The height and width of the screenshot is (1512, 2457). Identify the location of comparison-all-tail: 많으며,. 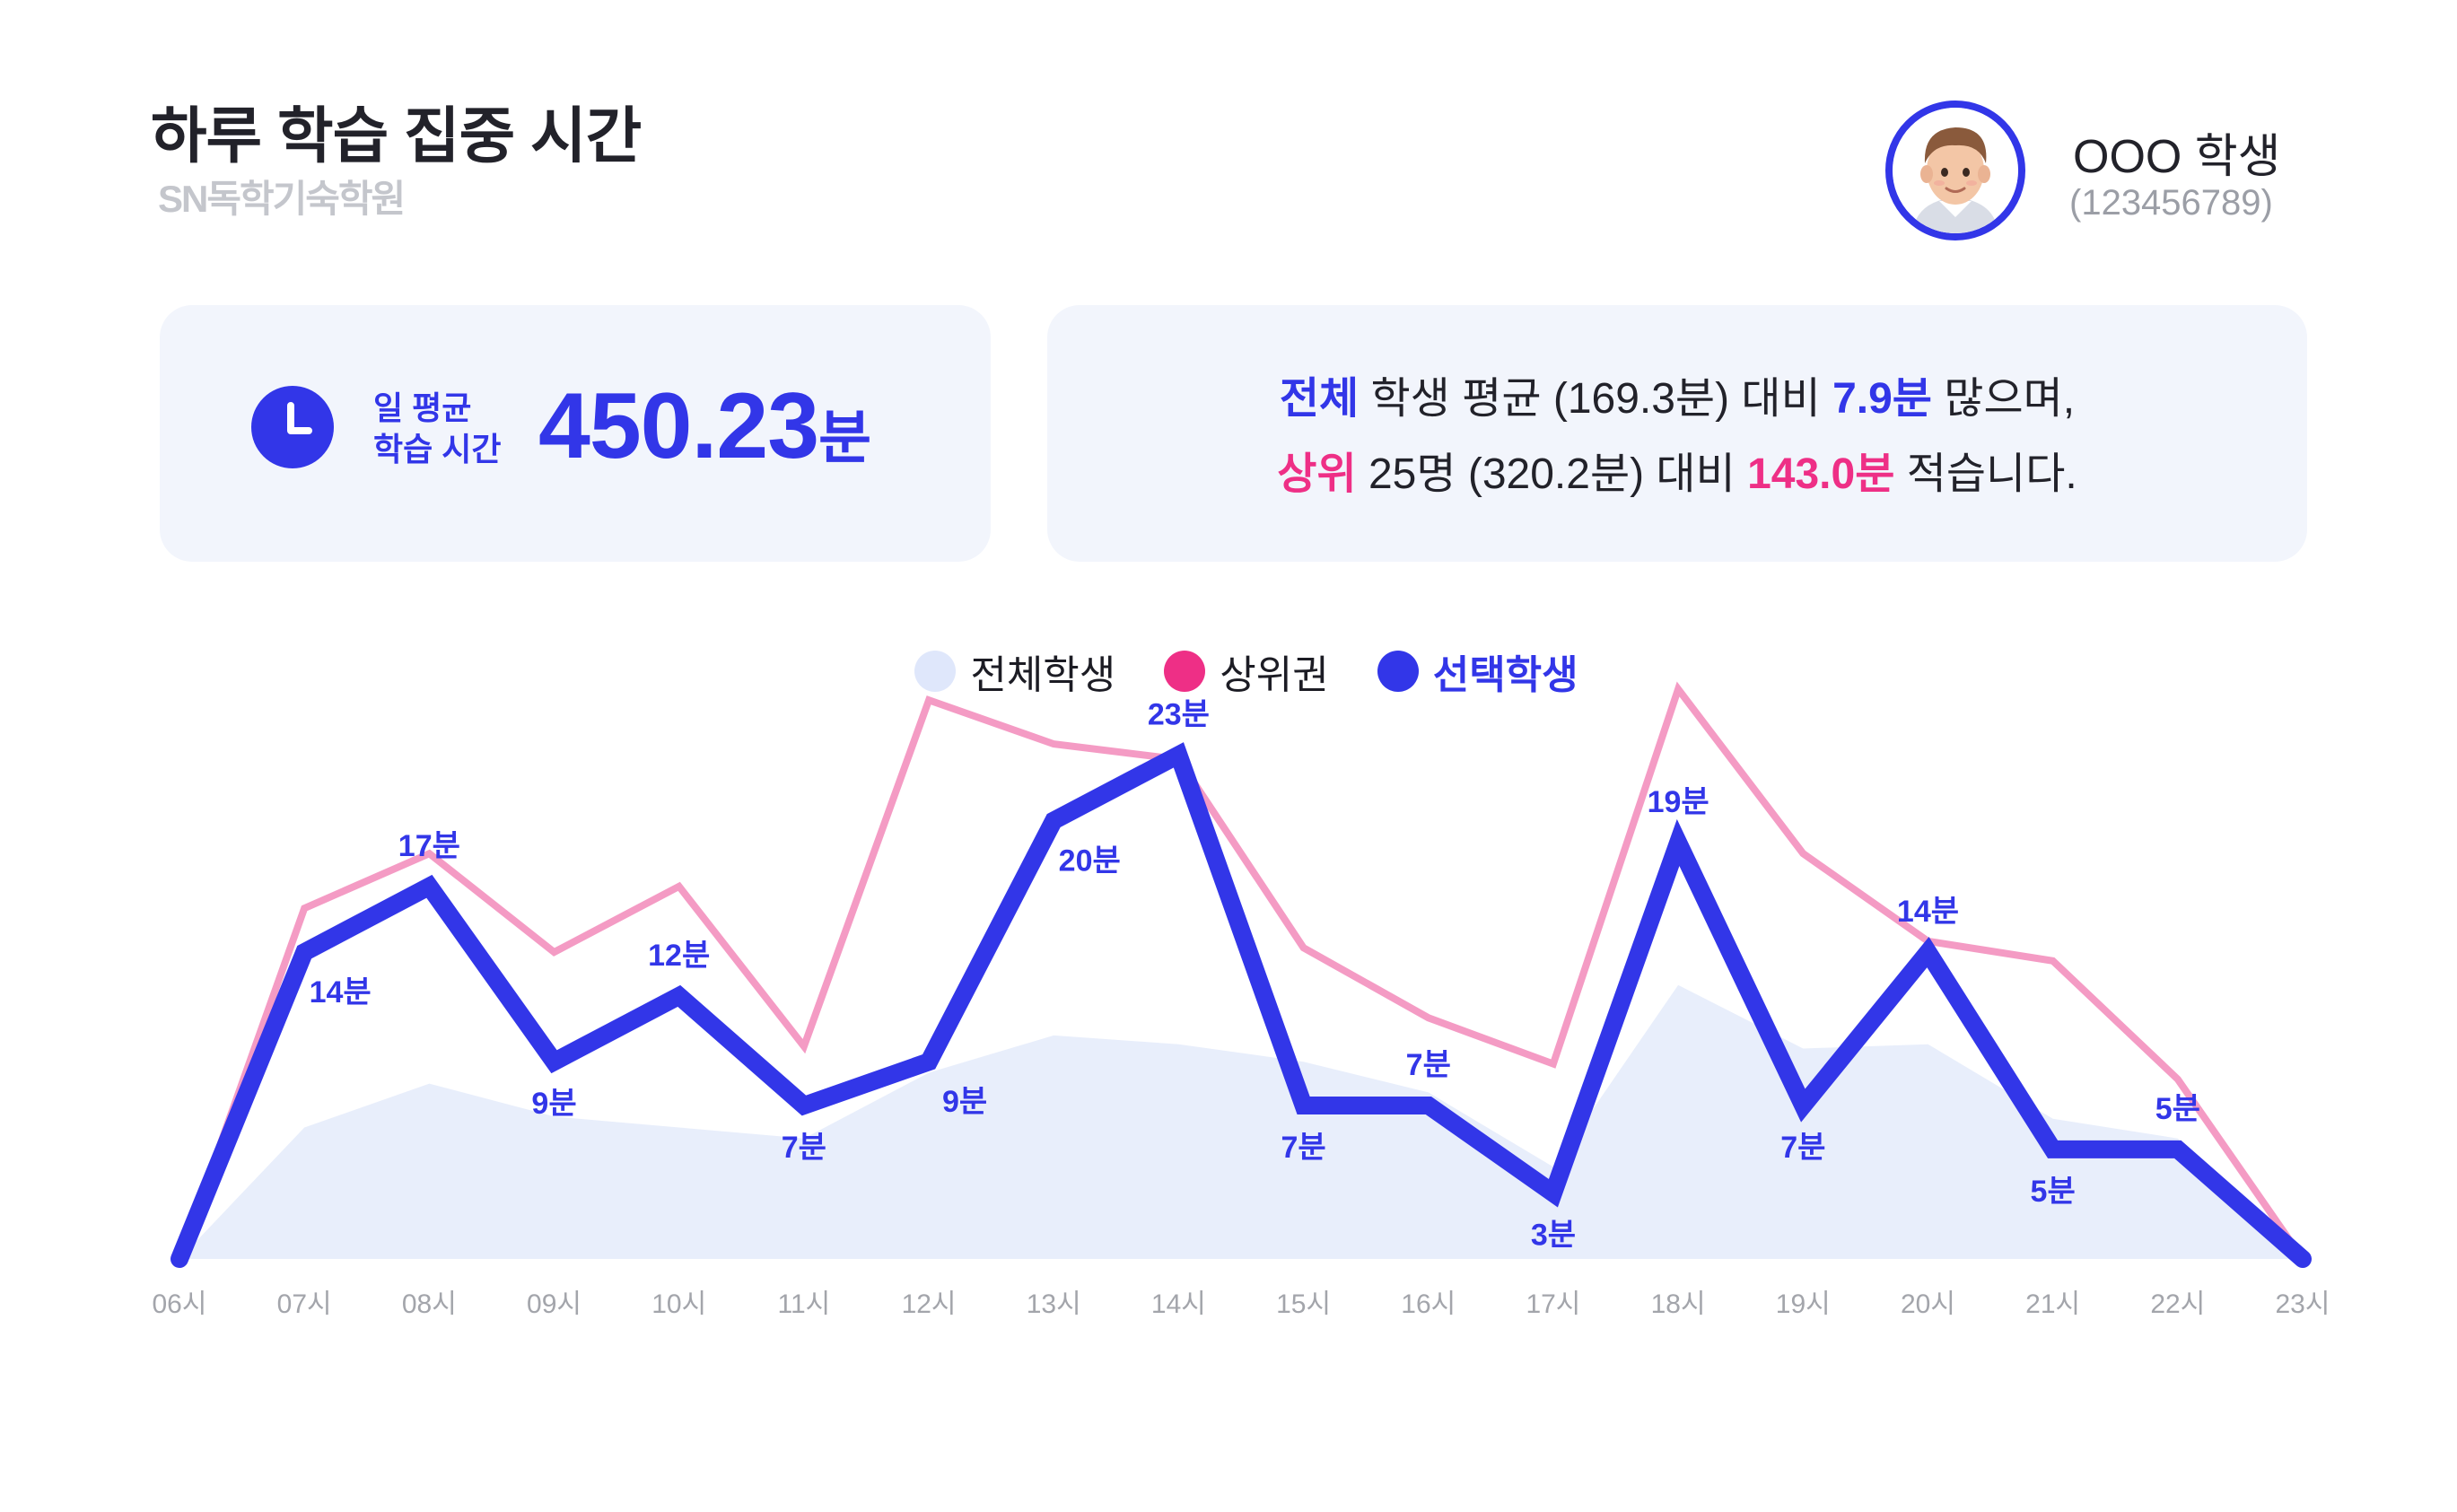
(2003, 399).